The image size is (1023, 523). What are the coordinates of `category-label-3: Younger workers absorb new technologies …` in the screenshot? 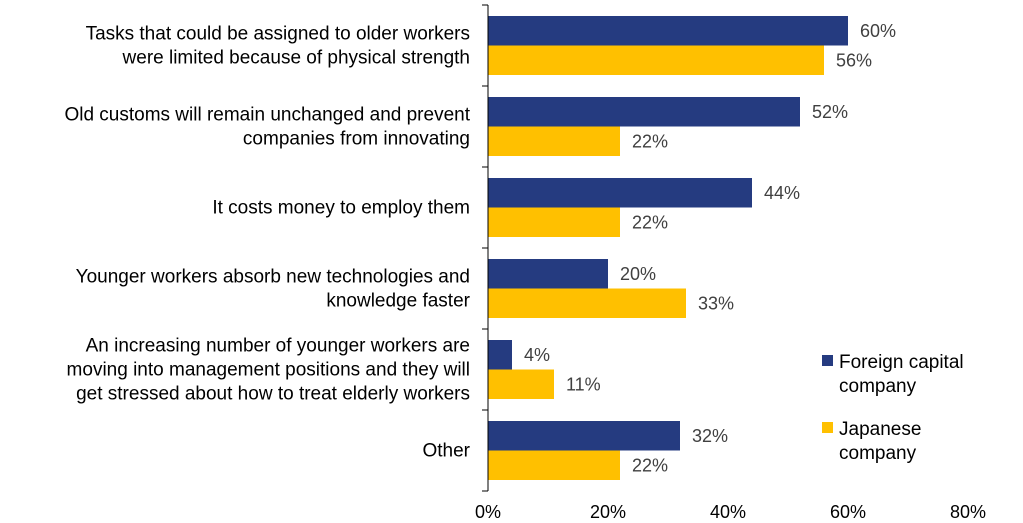 It's located at (273, 289).